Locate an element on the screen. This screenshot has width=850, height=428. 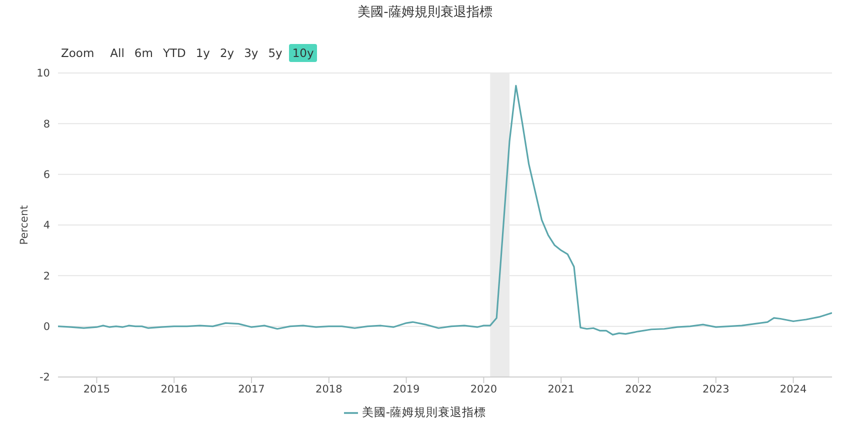
legend-label: 美國-薩姆規則衰退指標 is located at coordinates (424, 412).